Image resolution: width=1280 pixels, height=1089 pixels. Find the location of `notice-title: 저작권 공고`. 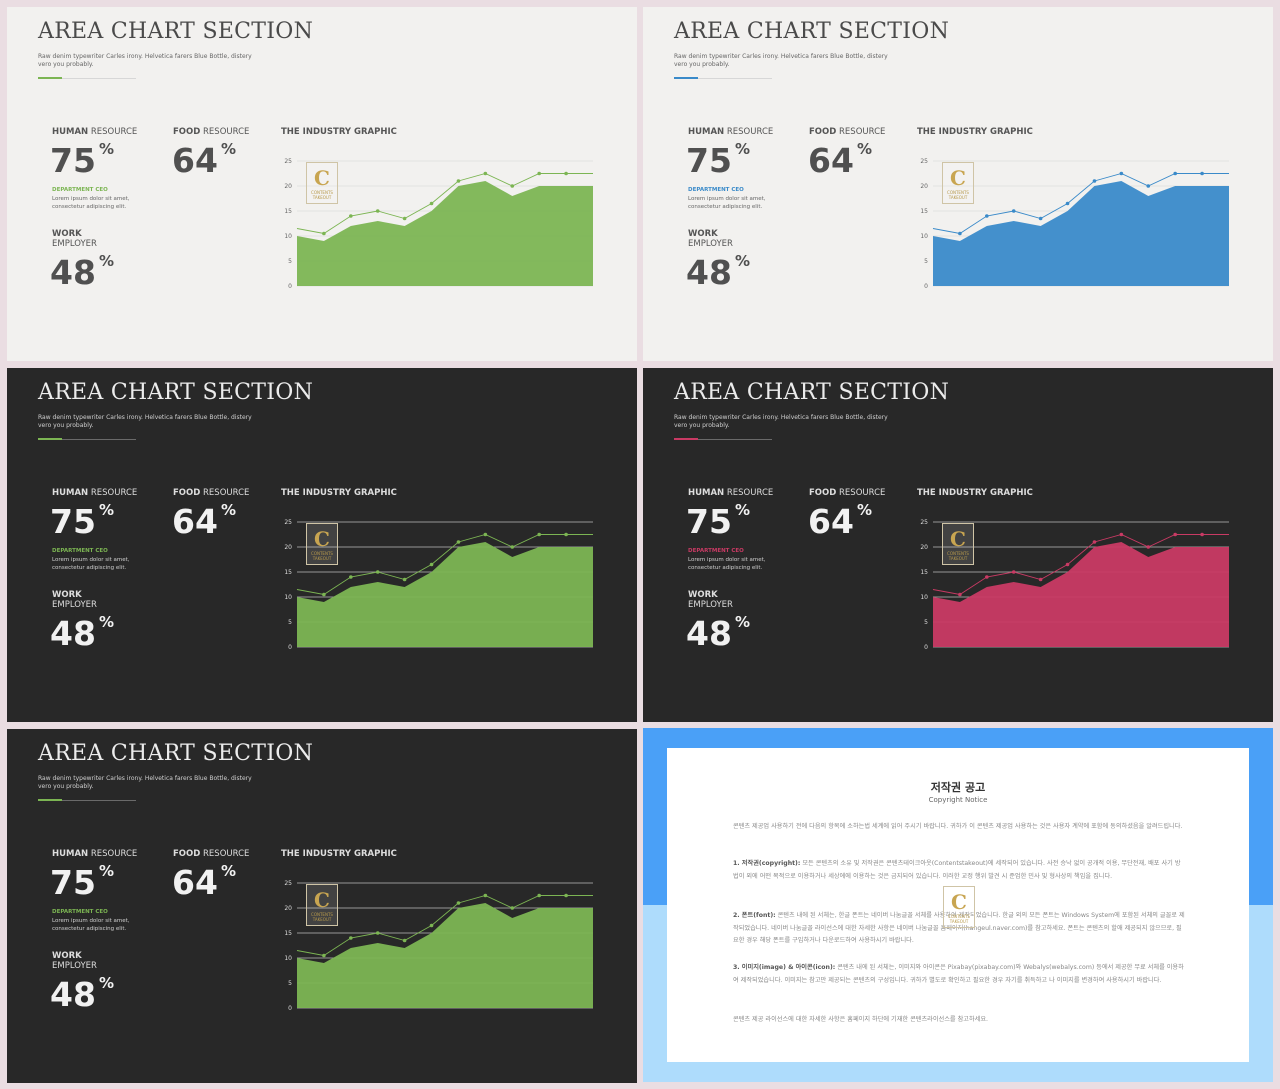

notice-title: 저작권 공고 is located at coordinates (958, 787).